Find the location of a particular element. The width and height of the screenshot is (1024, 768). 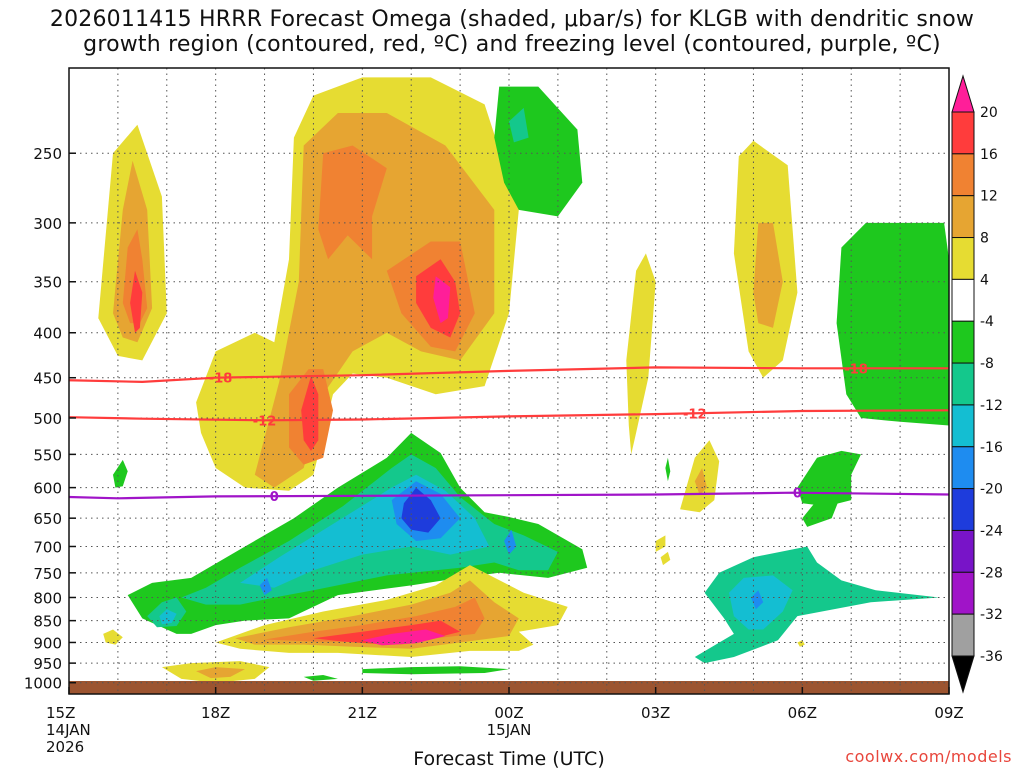

colorbar-label--28: -28 is located at coordinates (991, 573).